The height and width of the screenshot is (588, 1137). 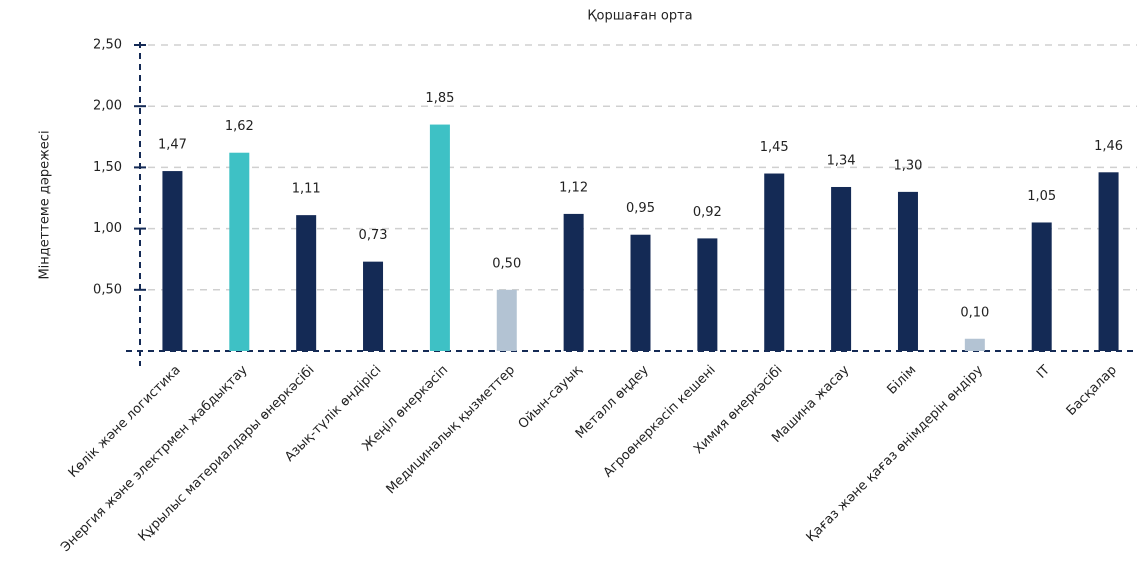 What do you see at coordinates (125, 422) in the screenshot?
I see `x-tick-label: Көлік және логистика` at bounding box center [125, 422].